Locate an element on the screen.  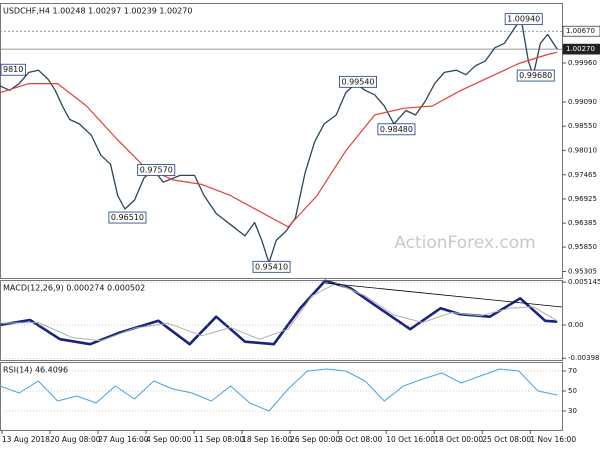
y-tick-label: 0.005145 is located at coordinates (584, 282).